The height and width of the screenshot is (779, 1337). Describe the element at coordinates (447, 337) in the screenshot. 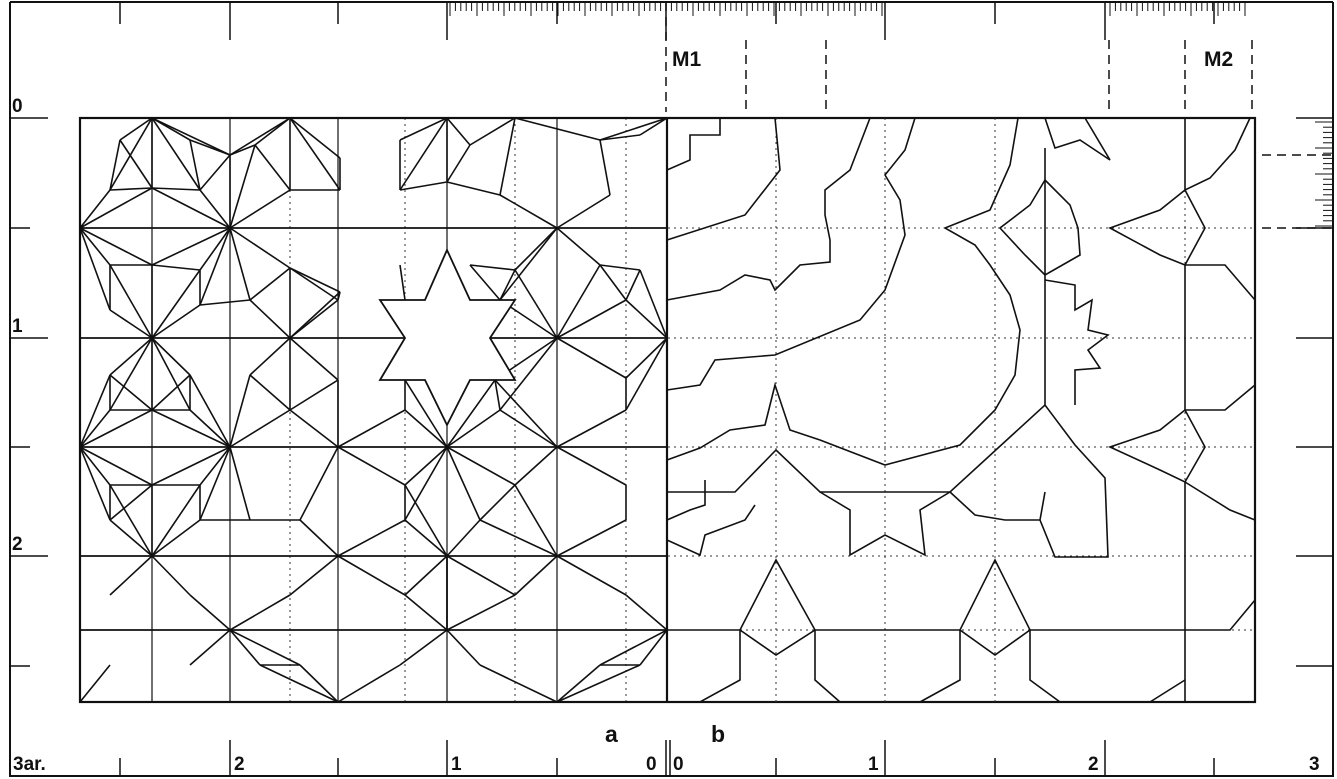

I see `central-star` at that location.